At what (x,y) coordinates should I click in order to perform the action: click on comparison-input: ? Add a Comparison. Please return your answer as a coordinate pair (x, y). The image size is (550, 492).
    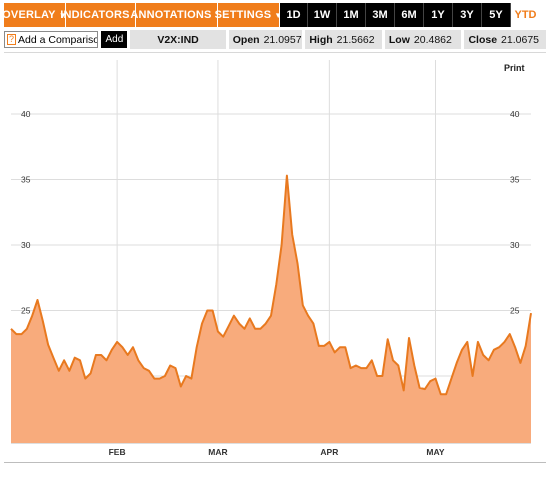
    Looking at the image, I should click on (51, 39).